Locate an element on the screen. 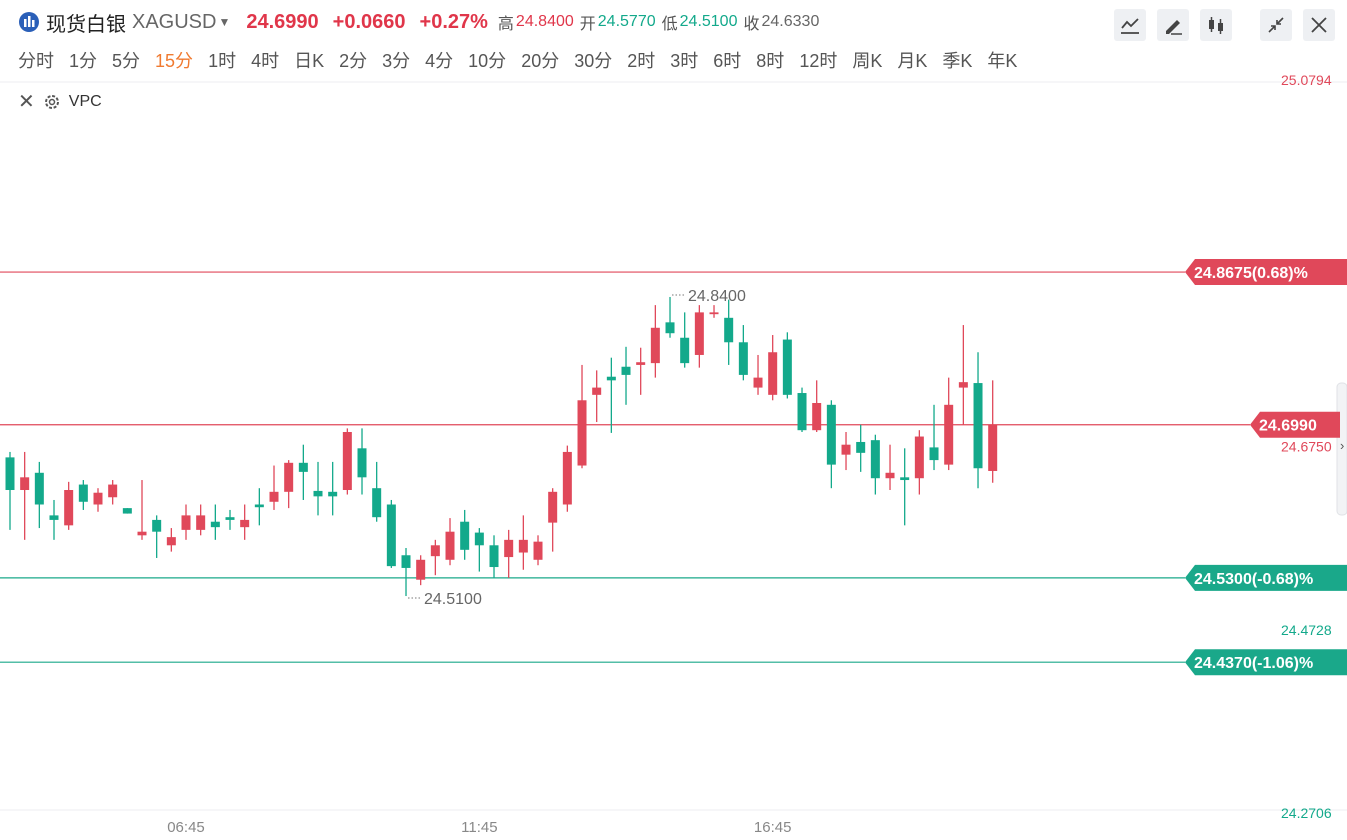 The width and height of the screenshot is (1347, 840). timeframe-tab: 12时 is located at coordinates (818, 61).